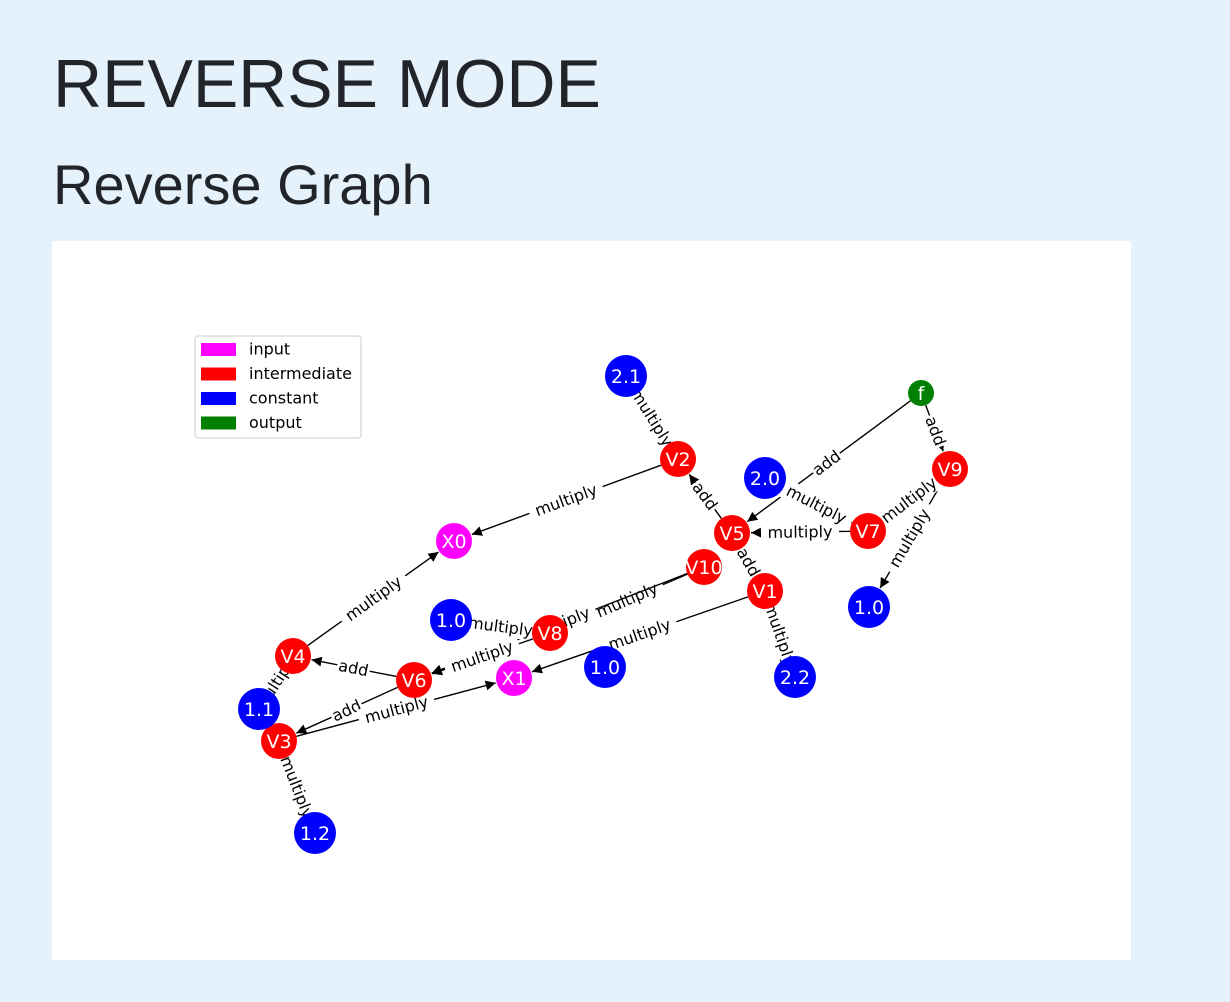  I want to click on node-V2: V2, so click(678, 459).